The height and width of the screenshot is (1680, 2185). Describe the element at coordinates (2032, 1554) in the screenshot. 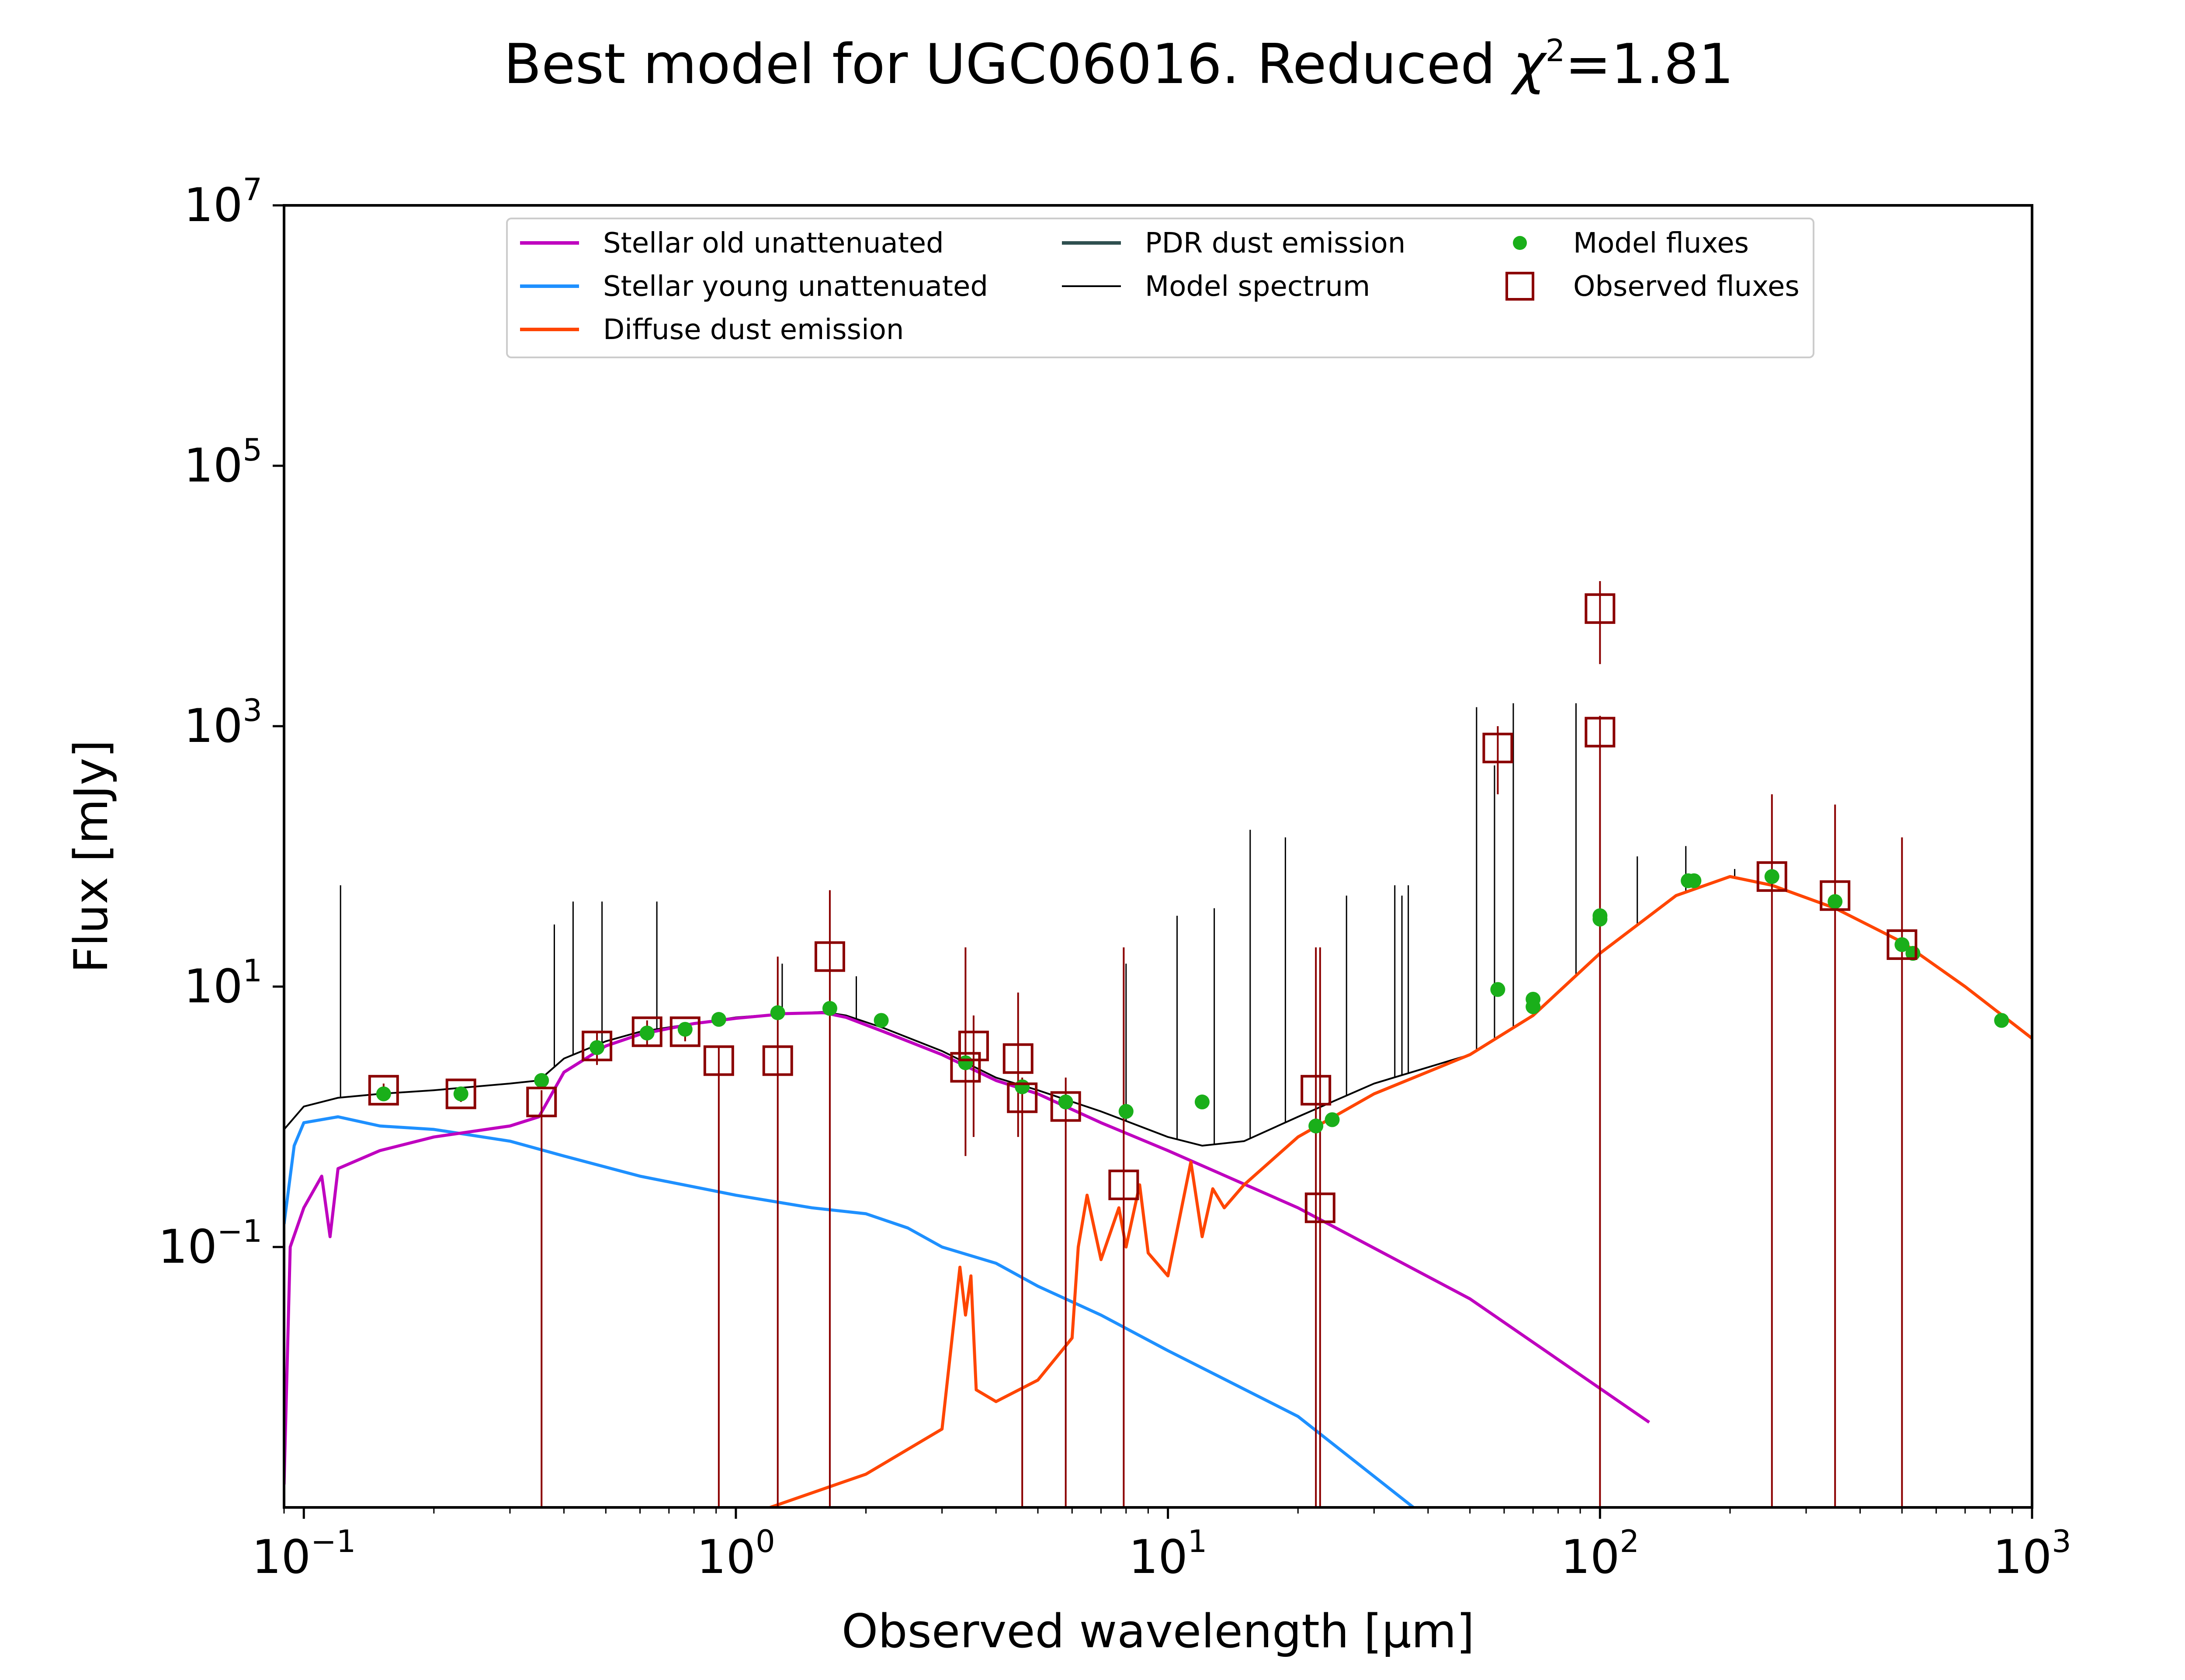

I see `x-tick-label: 10³` at that location.